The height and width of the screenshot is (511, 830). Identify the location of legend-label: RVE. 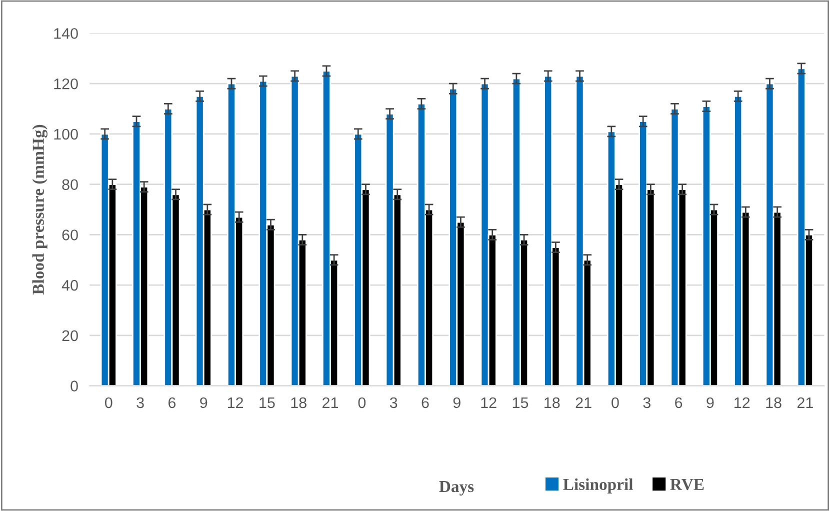
(687, 484).